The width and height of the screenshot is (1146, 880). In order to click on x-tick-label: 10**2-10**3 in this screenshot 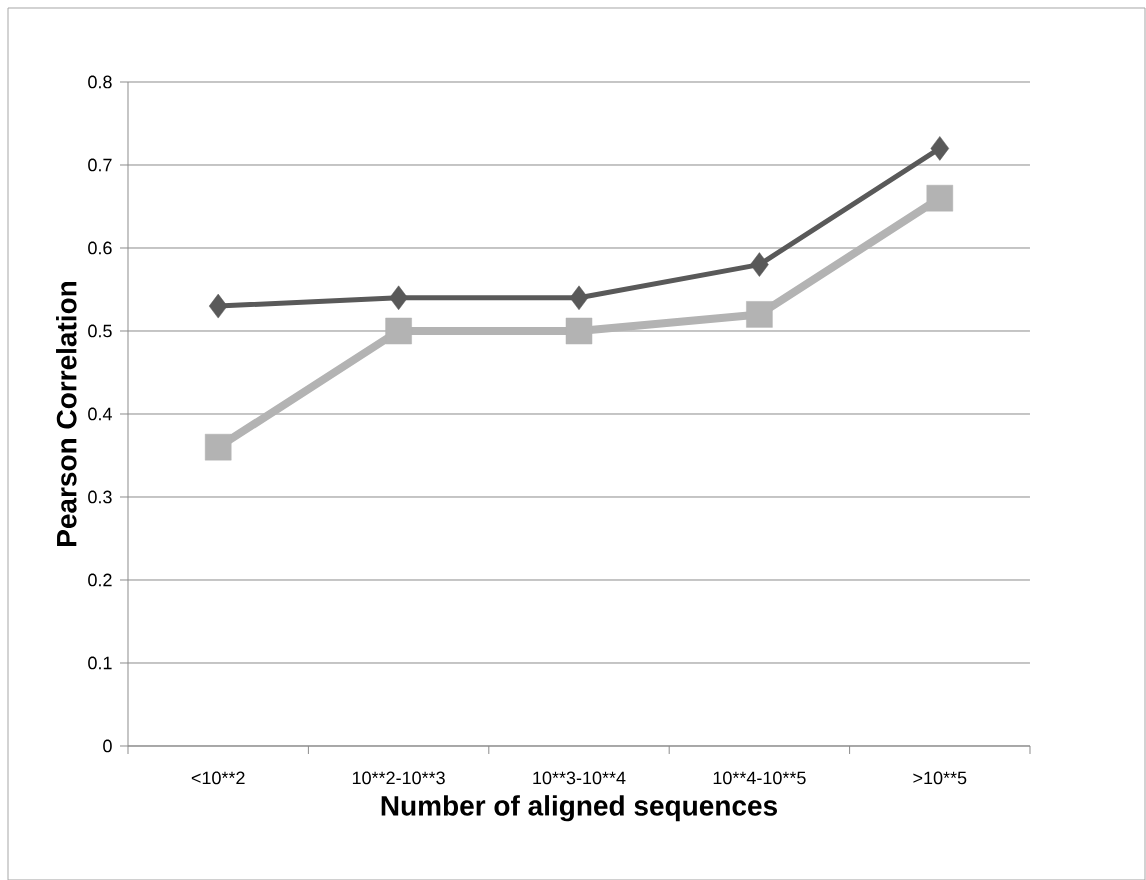, I will do `click(398, 778)`.